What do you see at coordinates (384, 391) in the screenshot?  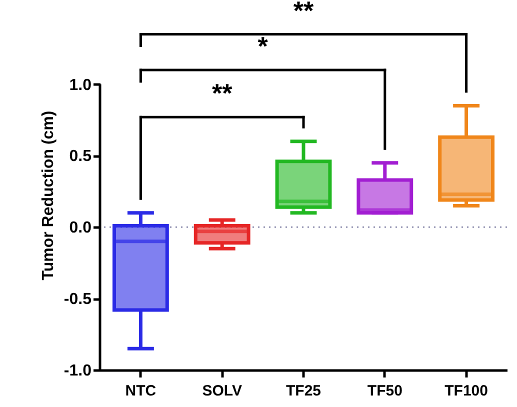 I see `x-tick-label: TF50` at bounding box center [384, 391].